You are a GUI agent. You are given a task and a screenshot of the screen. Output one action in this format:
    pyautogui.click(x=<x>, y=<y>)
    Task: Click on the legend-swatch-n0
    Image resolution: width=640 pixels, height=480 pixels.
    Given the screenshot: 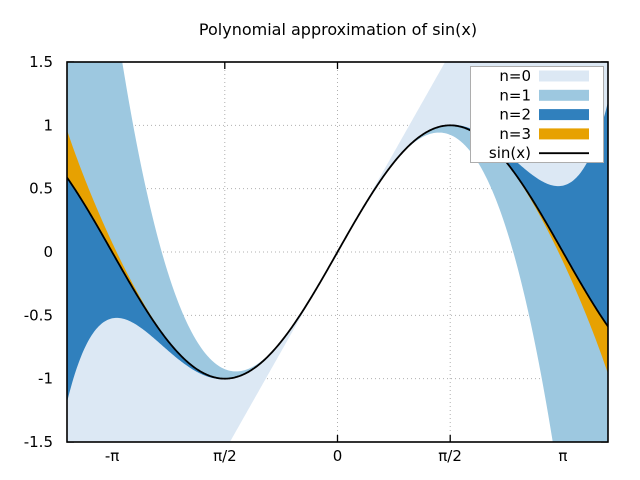 What is the action you would take?
    pyautogui.click(x=564, y=76)
    